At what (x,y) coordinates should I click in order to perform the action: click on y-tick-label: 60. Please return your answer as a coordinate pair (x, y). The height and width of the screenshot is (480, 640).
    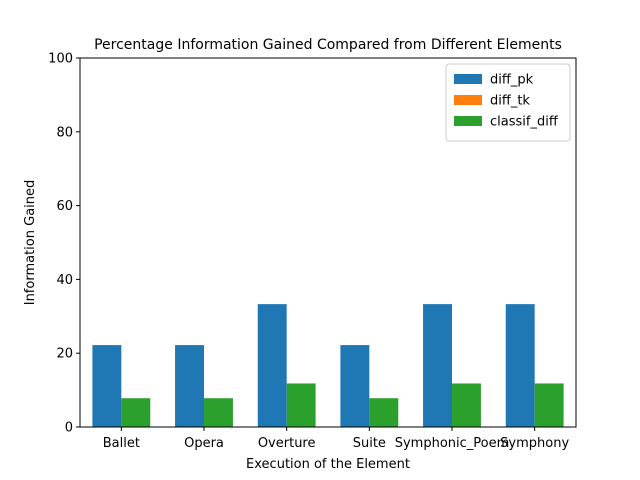
    Looking at the image, I should click on (64, 206).